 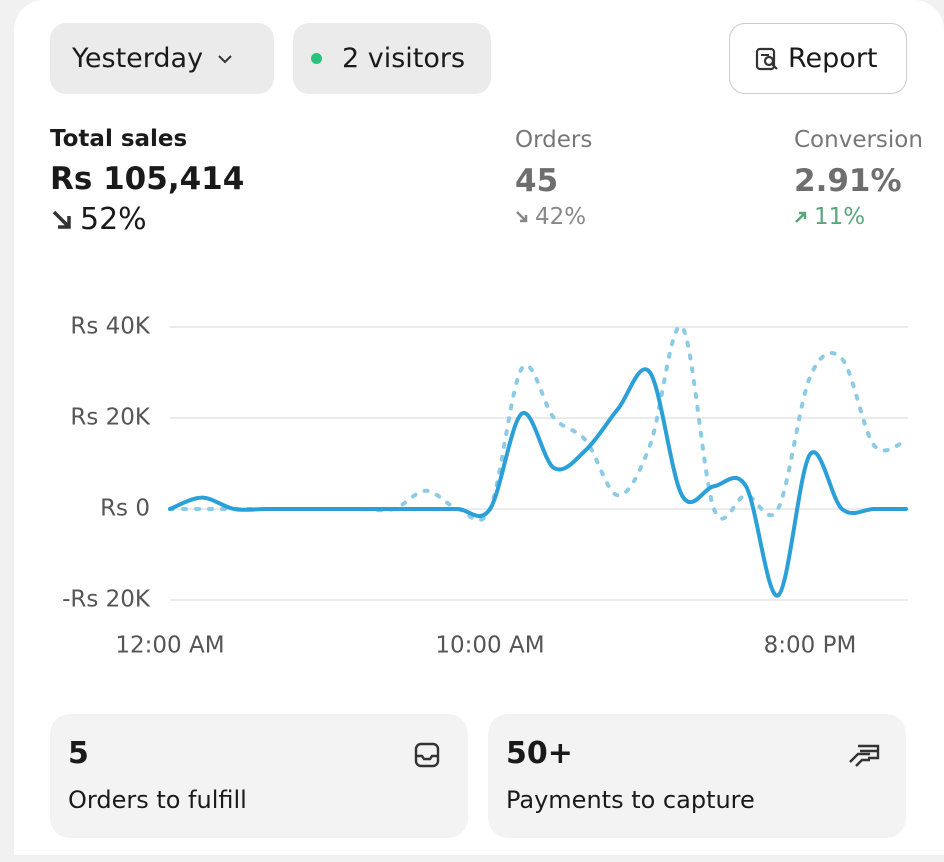 What do you see at coordinates (697, 776) in the screenshot?
I see `summary-card: 50+ Payments to capture` at bounding box center [697, 776].